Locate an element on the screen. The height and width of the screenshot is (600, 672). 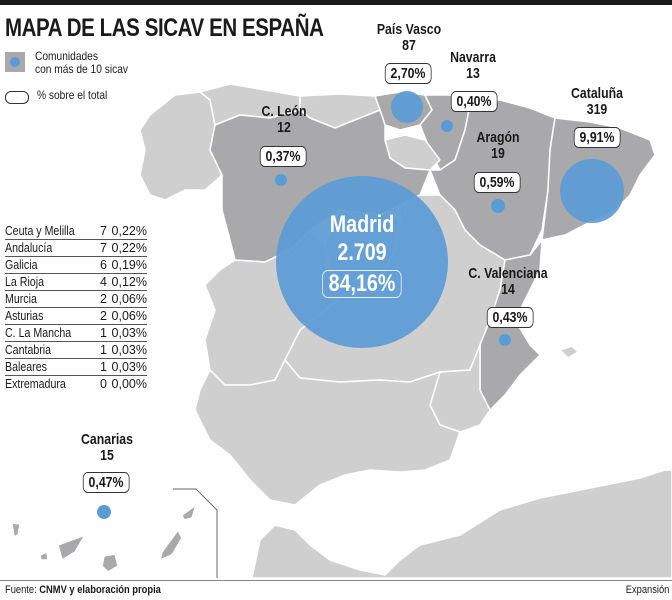
label-aragon: Aragón 19 is located at coordinates (497, 146).